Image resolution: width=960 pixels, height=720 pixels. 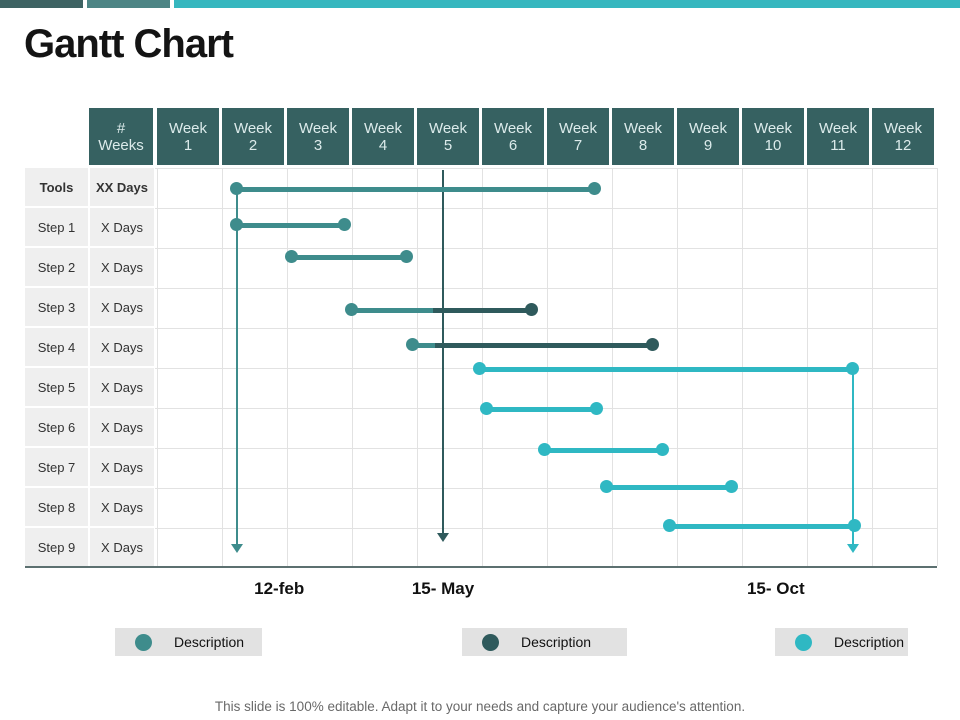 I want to click on week-header-cell: Week 7, so click(x=578, y=136).